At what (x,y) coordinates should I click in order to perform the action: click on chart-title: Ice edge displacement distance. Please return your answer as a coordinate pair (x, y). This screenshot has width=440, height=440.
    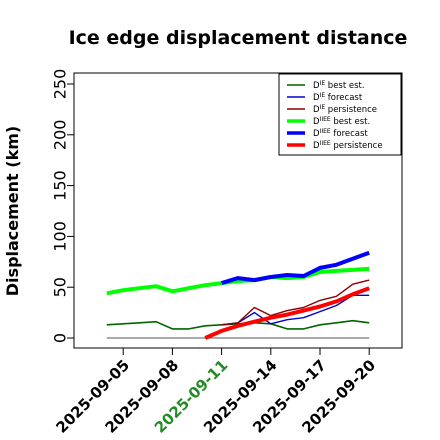
    Looking at the image, I should click on (238, 38).